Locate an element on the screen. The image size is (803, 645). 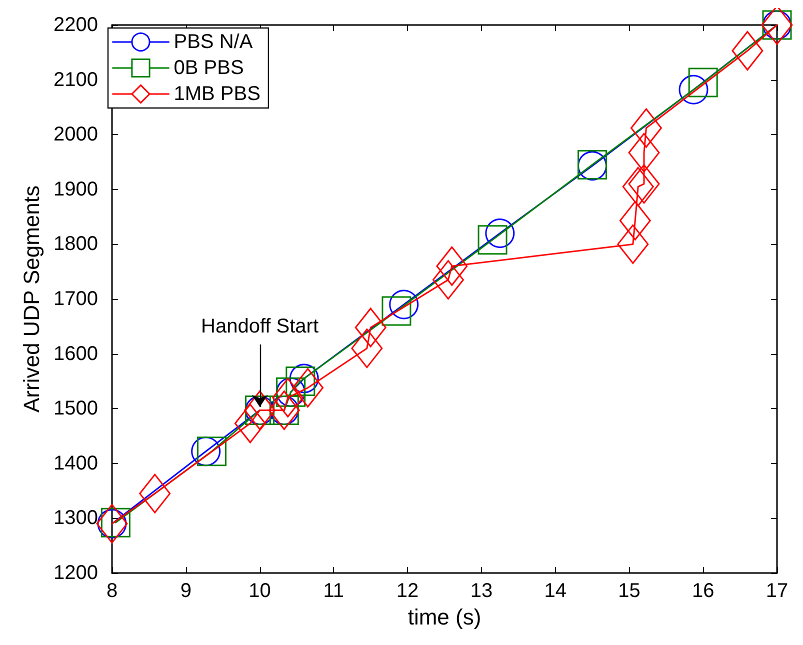
x-tick-label: 10 is located at coordinates (259, 591).